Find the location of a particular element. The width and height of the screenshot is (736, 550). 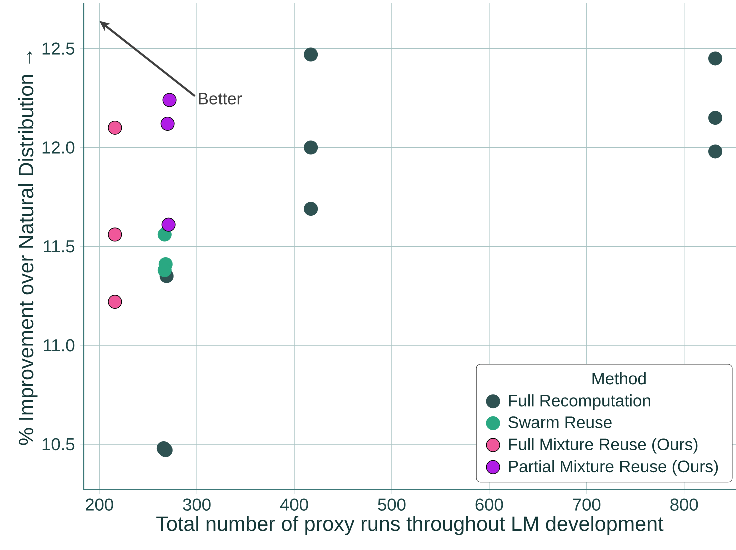

legend-label: Full Mixture Reuse (Ours) is located at coordinates (603, 446).